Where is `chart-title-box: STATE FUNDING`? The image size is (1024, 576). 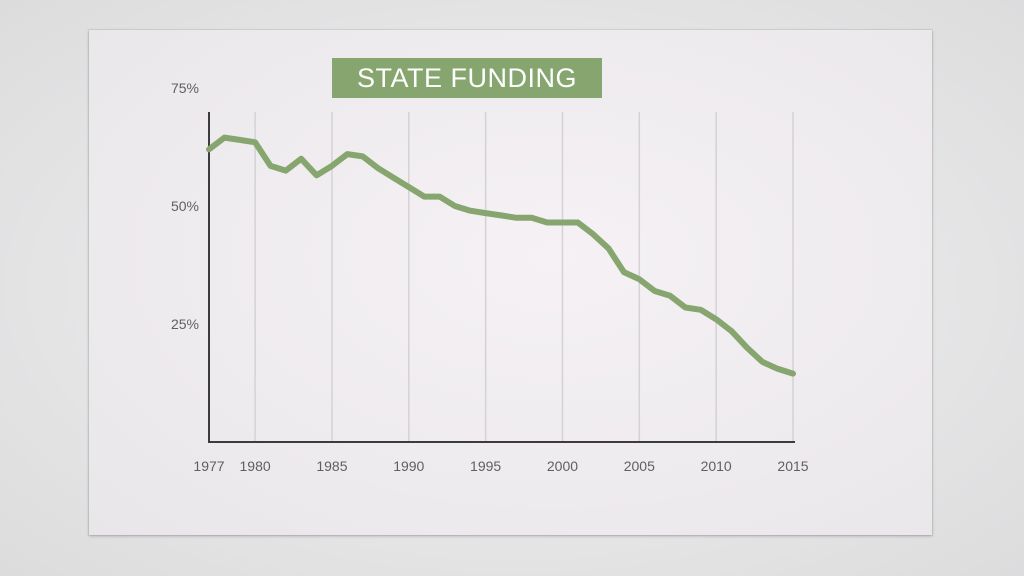
chart-title-box: STATE FUNDING is located at coordinates (467, 78).